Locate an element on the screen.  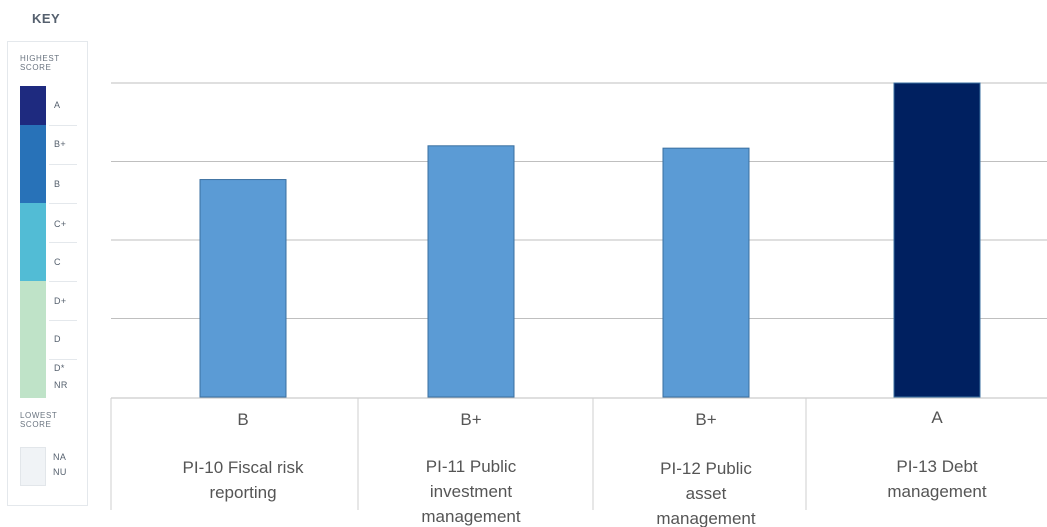
grade-label: B is located at coordinates (242, 419).